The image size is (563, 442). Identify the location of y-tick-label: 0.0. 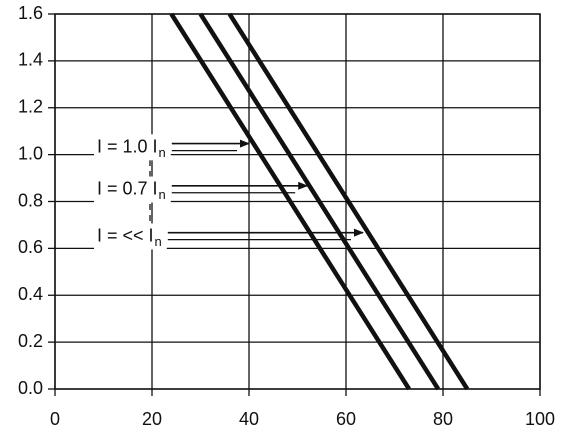
(30, 388).